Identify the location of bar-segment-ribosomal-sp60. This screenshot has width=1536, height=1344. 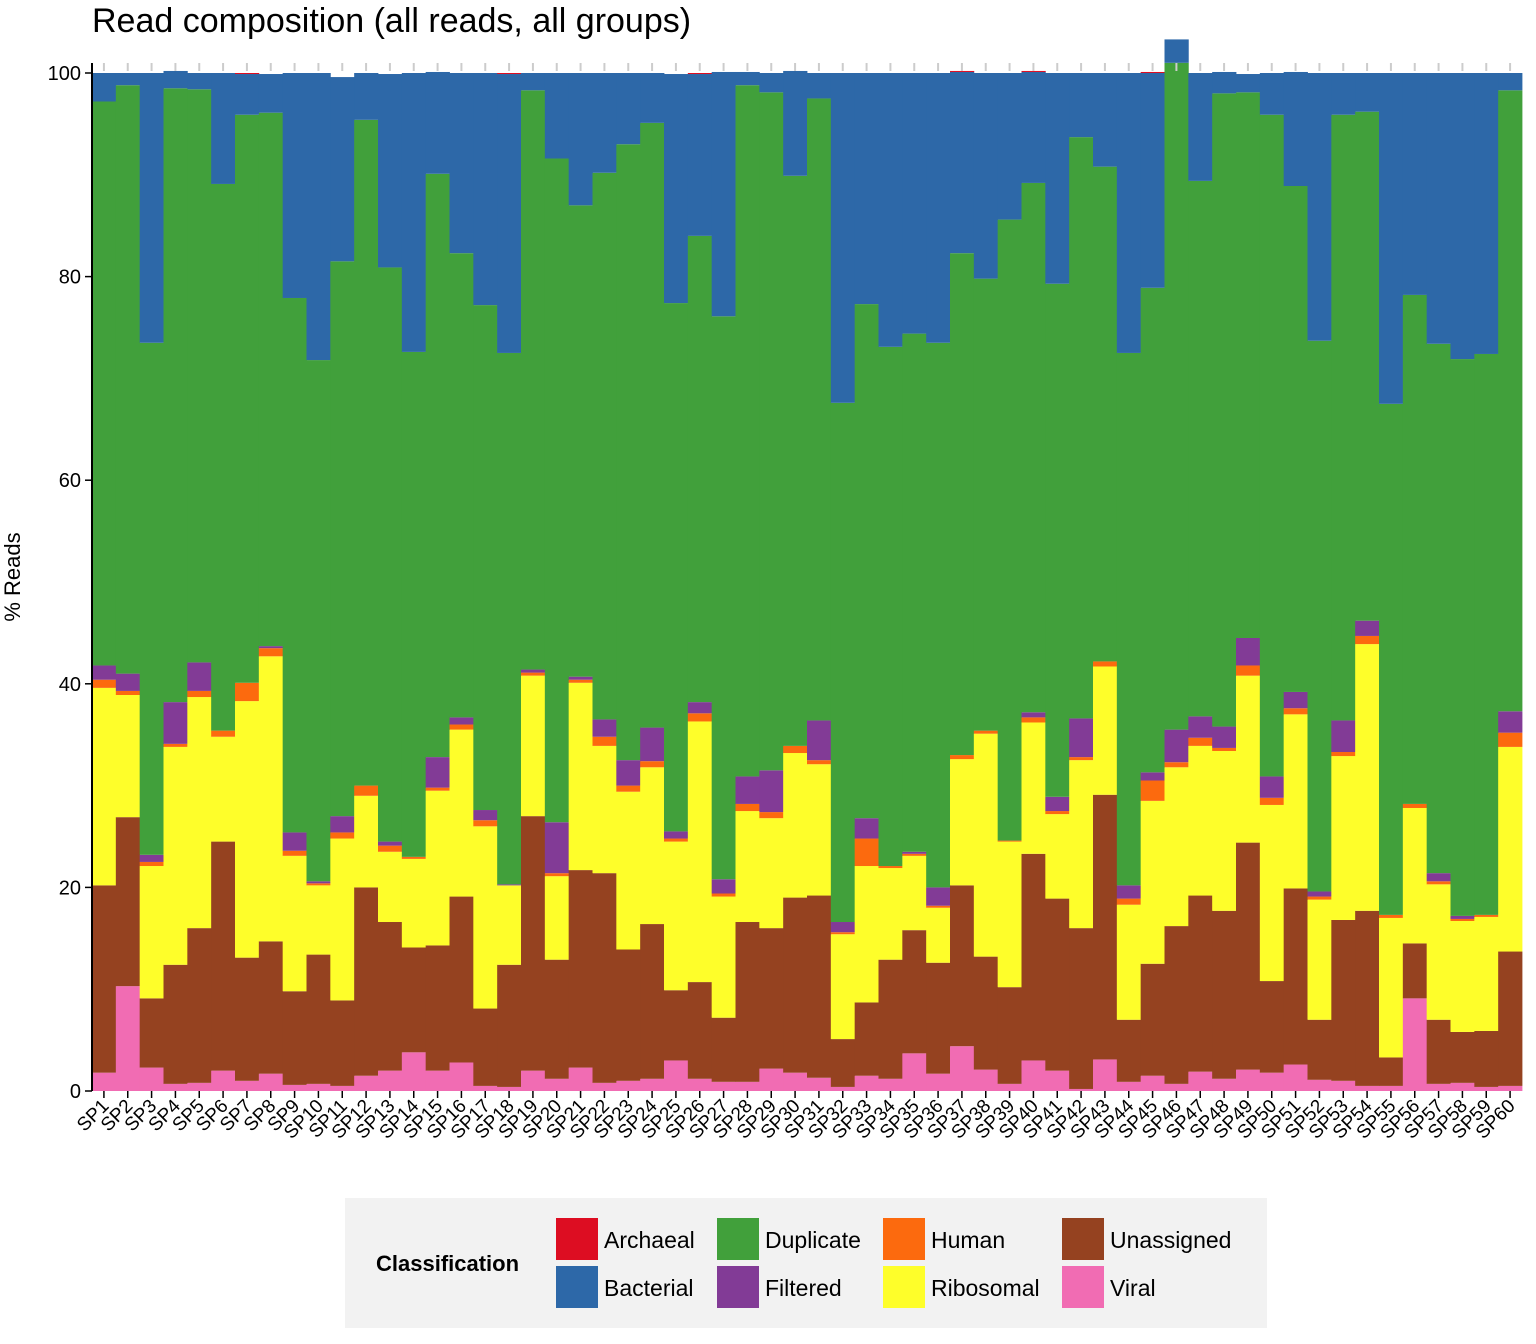
(1510, 849).